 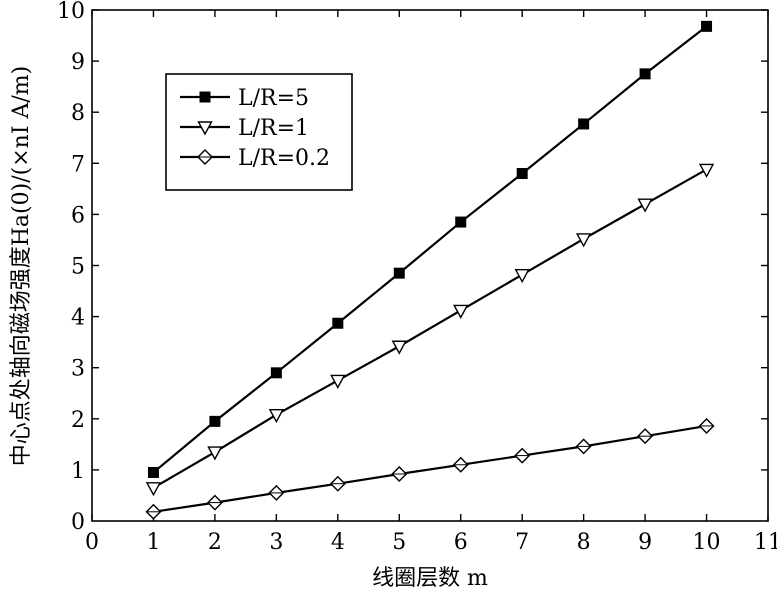 I want to click on x-tick-label: 7, so click(x=522, y=542).